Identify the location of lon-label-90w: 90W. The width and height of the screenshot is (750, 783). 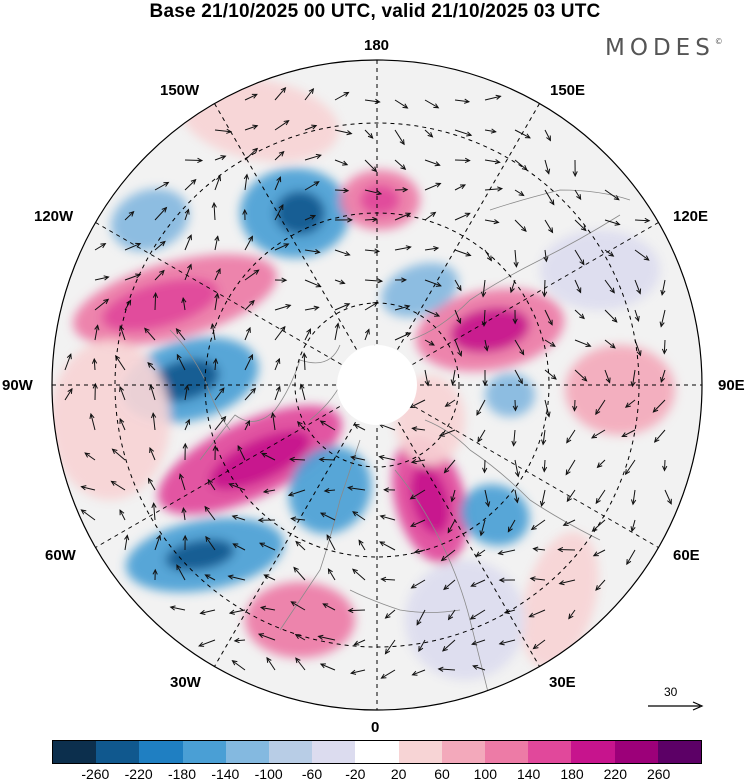
(17, 385).